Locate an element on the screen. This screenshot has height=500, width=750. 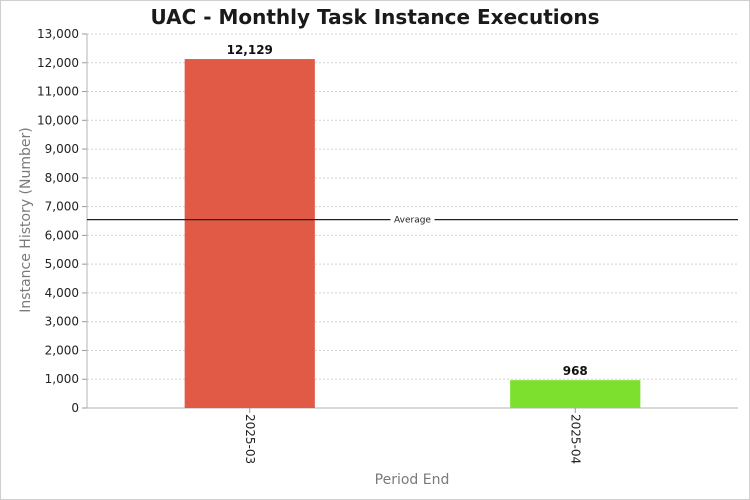
y-tick-label: 8,000 is located at coordinates (62, 178).